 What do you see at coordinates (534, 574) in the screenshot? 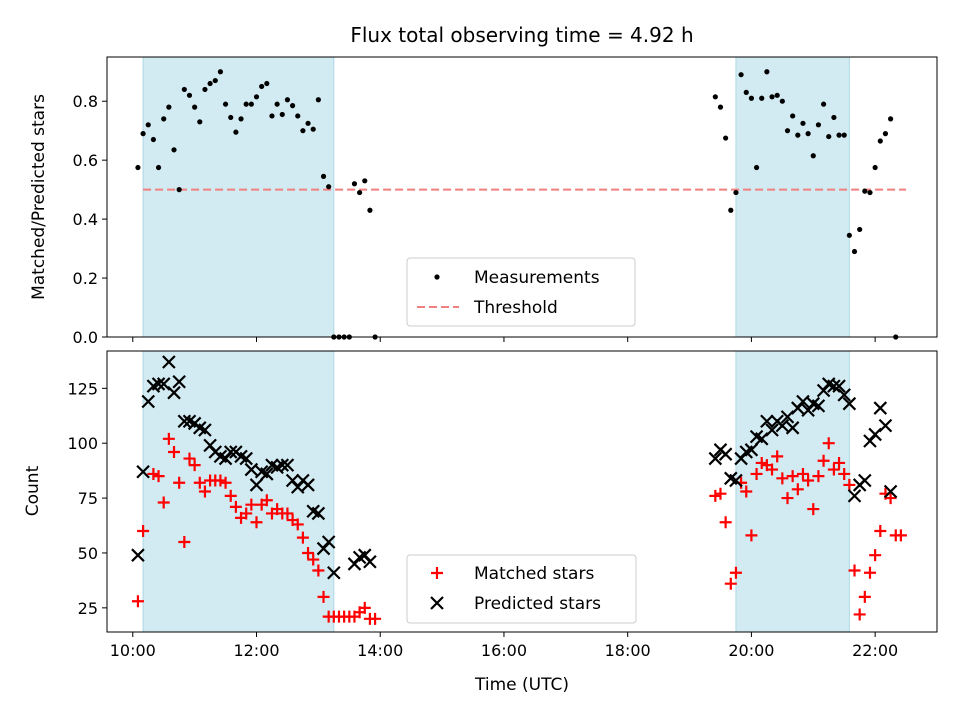
I see `legend-label-matched-stars: Matched stars` at bounding box center [534, 574].